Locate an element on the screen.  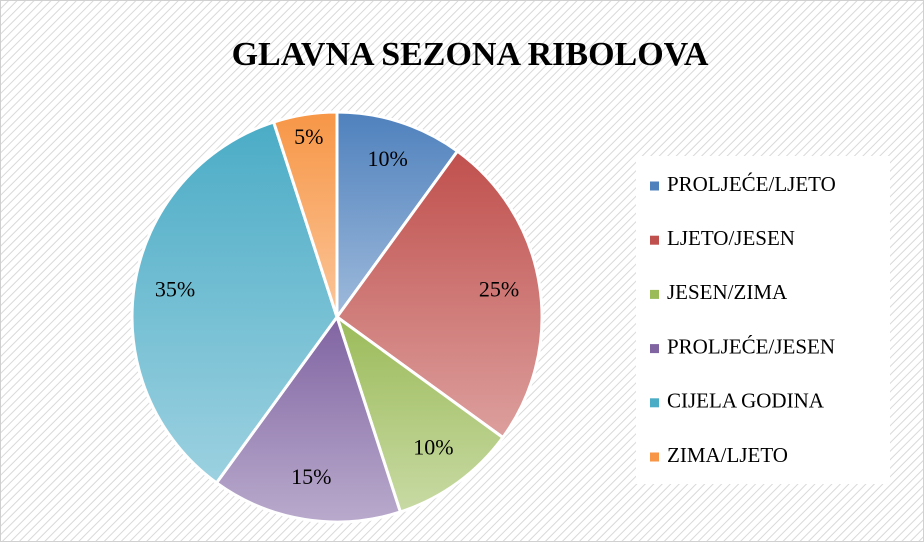
data-label: 25% is located at coordinates (499, 288).